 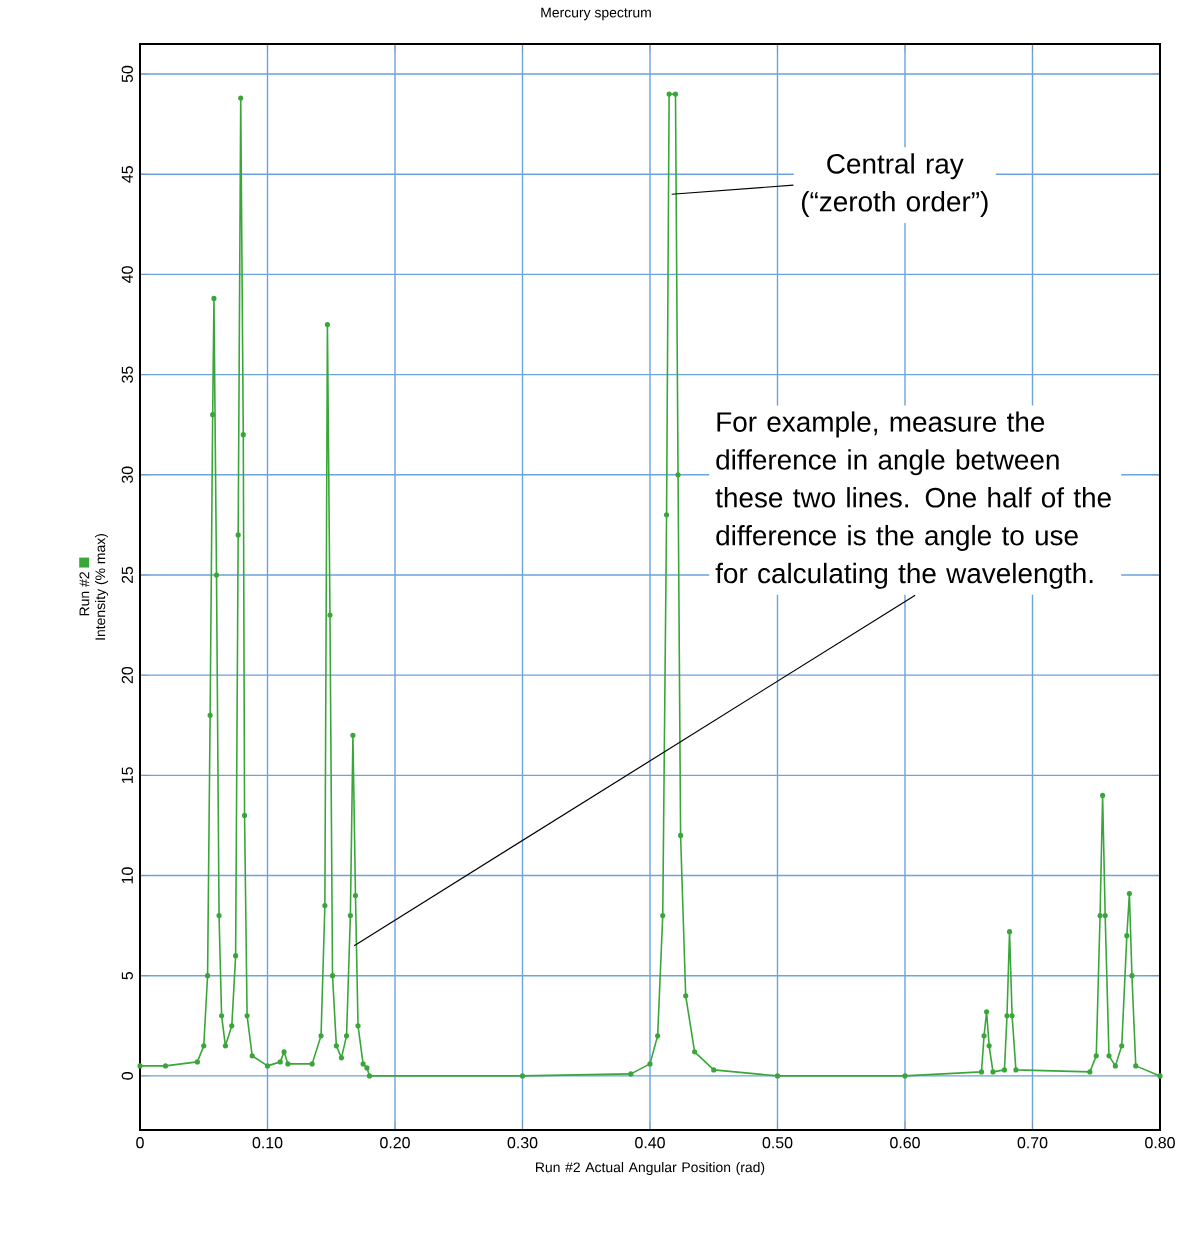 I want to click on annotation: Central ray (“zeroth order”), so click(x=894, y=185).